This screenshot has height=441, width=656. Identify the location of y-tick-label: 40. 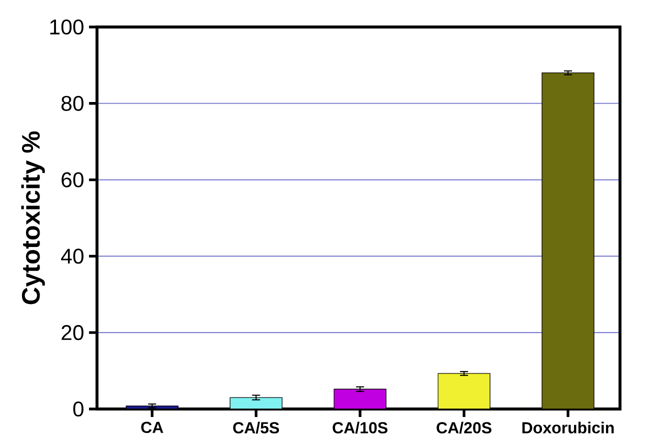
(72, 256).